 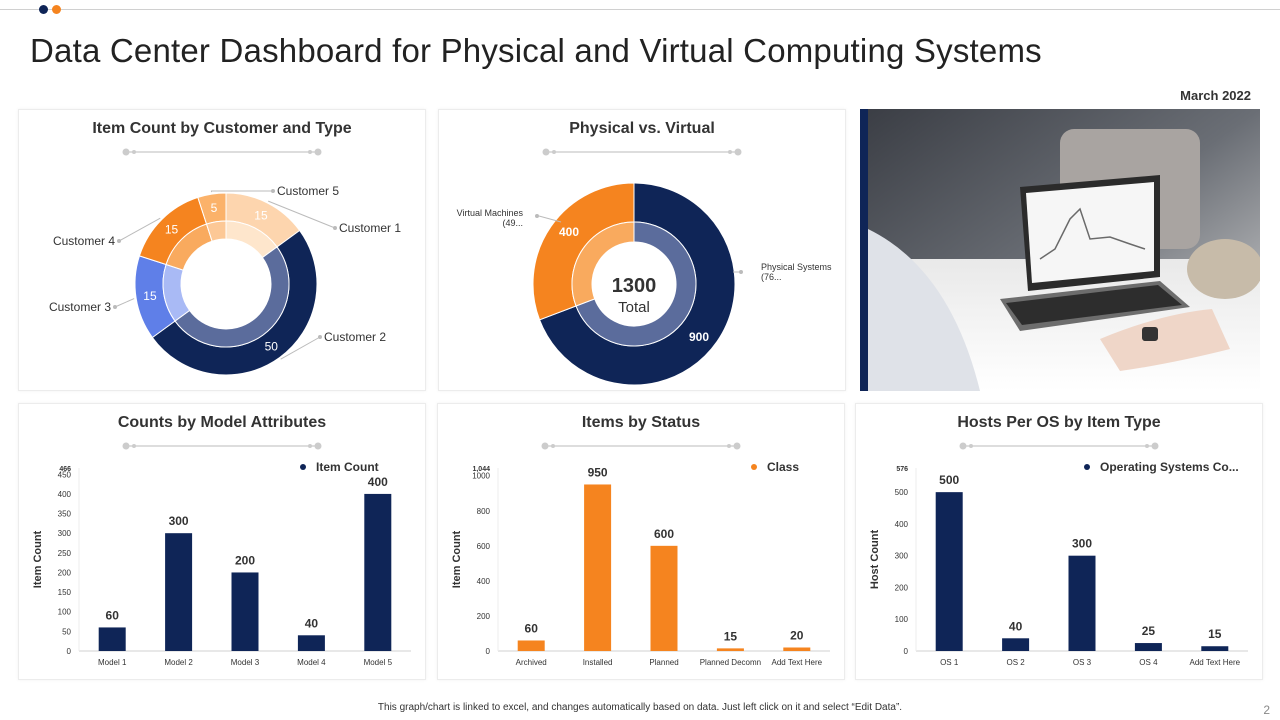 I want to click on x-tick-label: Model 1, so click(x=112, y=662).